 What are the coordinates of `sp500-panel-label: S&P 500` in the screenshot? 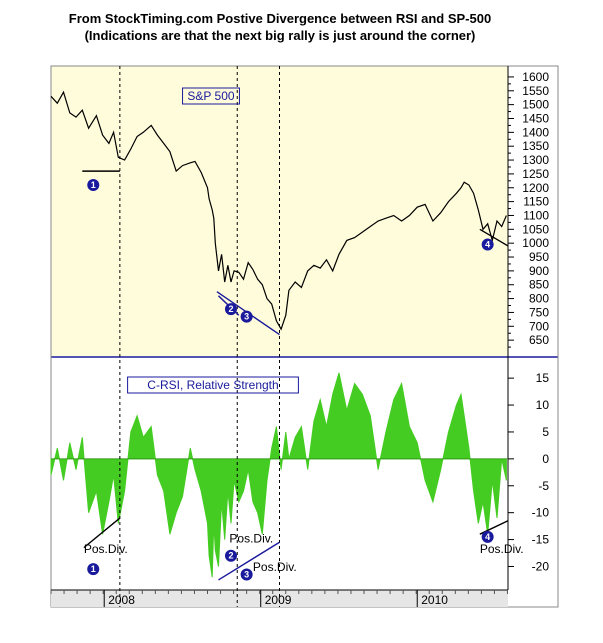 It's located at (210, 96).